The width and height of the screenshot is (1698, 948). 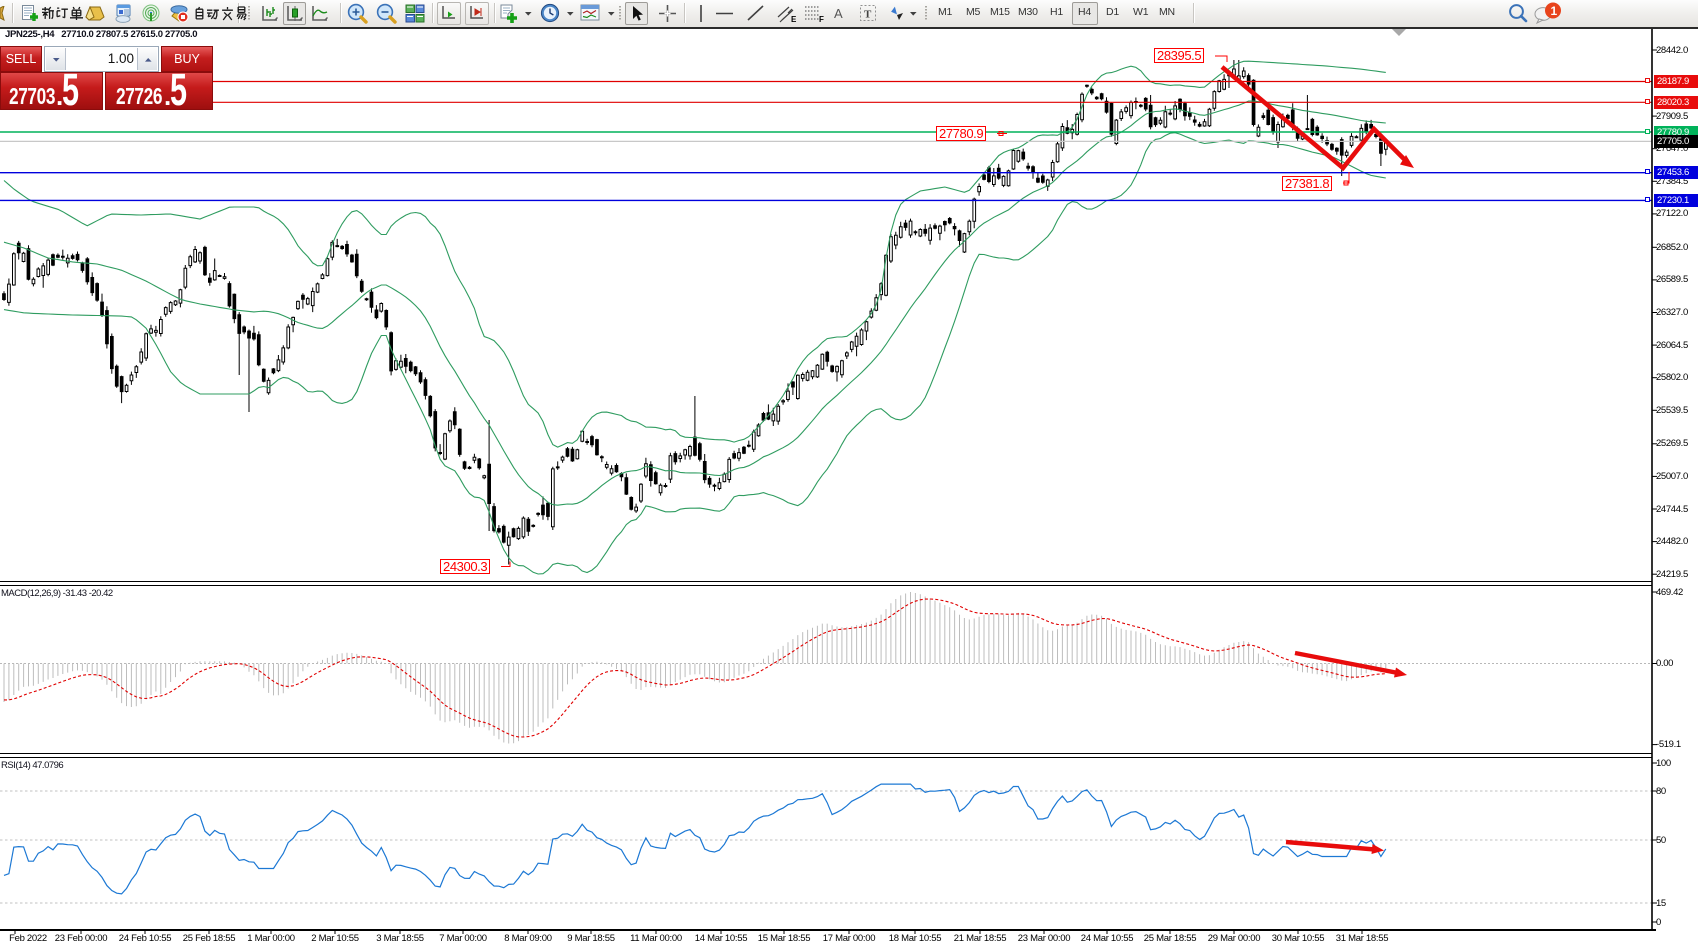 I want to click on svg-text: F, so click(x=821, y=19).